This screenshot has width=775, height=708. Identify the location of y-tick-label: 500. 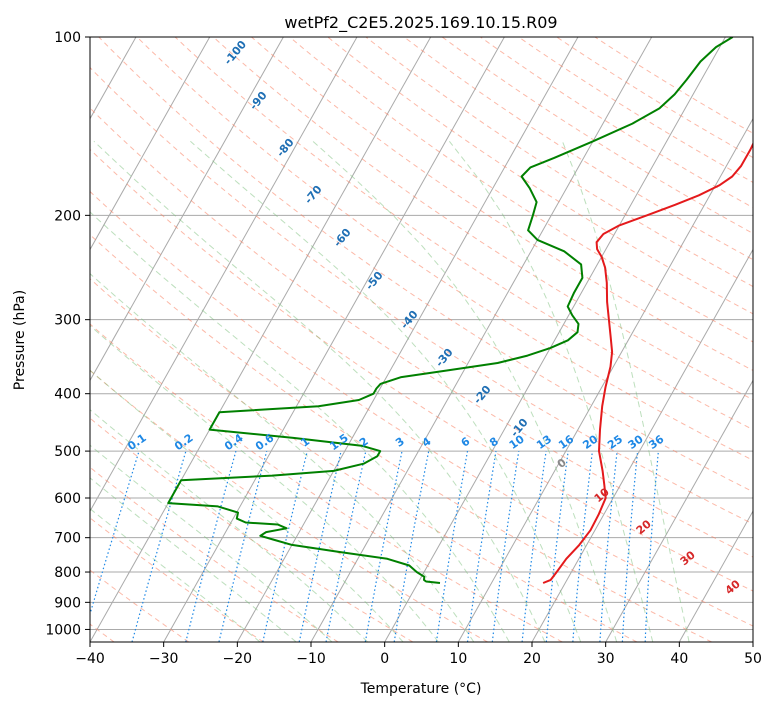
(67, 452).